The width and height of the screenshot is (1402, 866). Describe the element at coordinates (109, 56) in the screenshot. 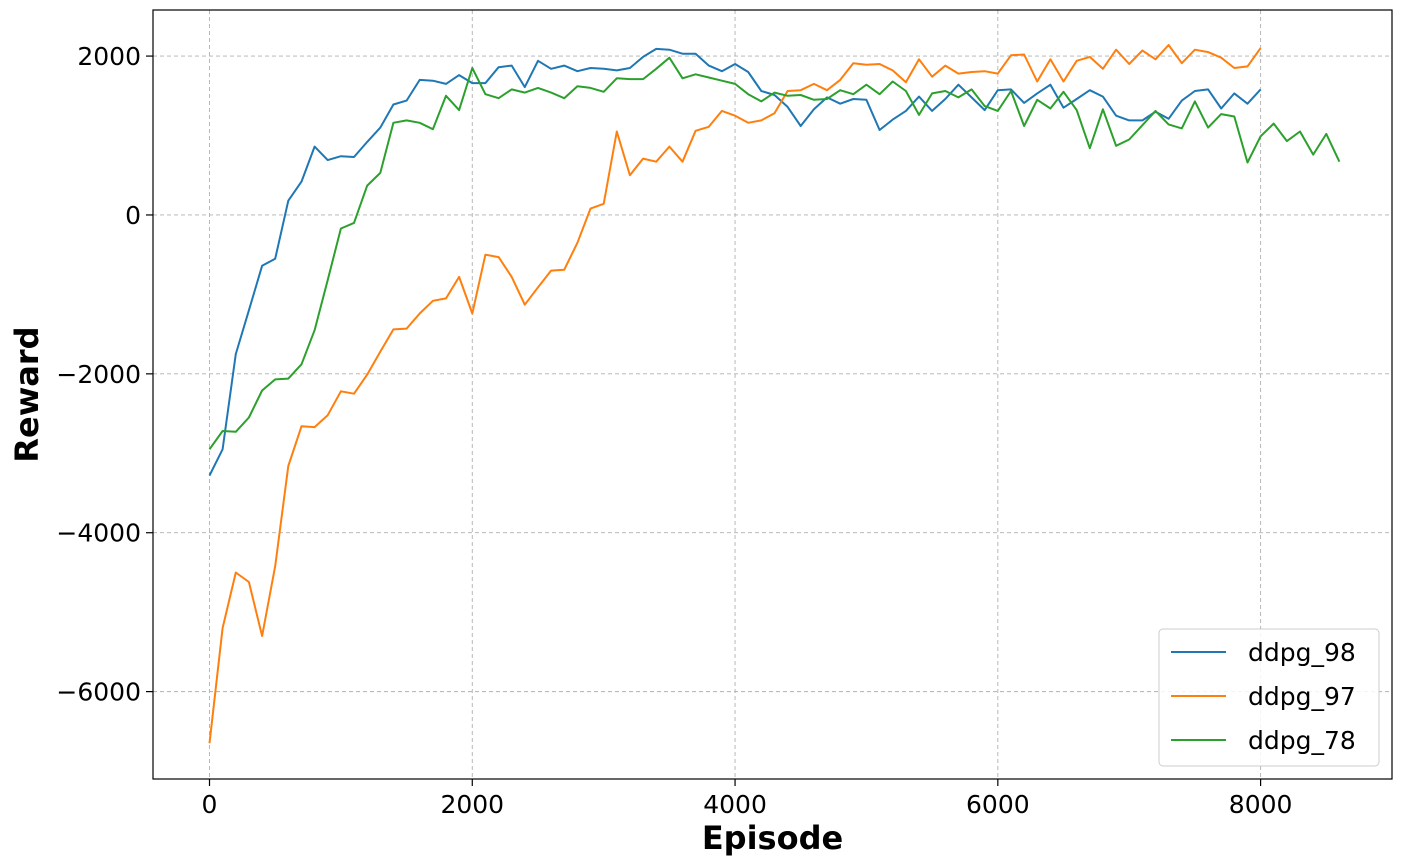

I see `y-tick-label: 2000` at that location.